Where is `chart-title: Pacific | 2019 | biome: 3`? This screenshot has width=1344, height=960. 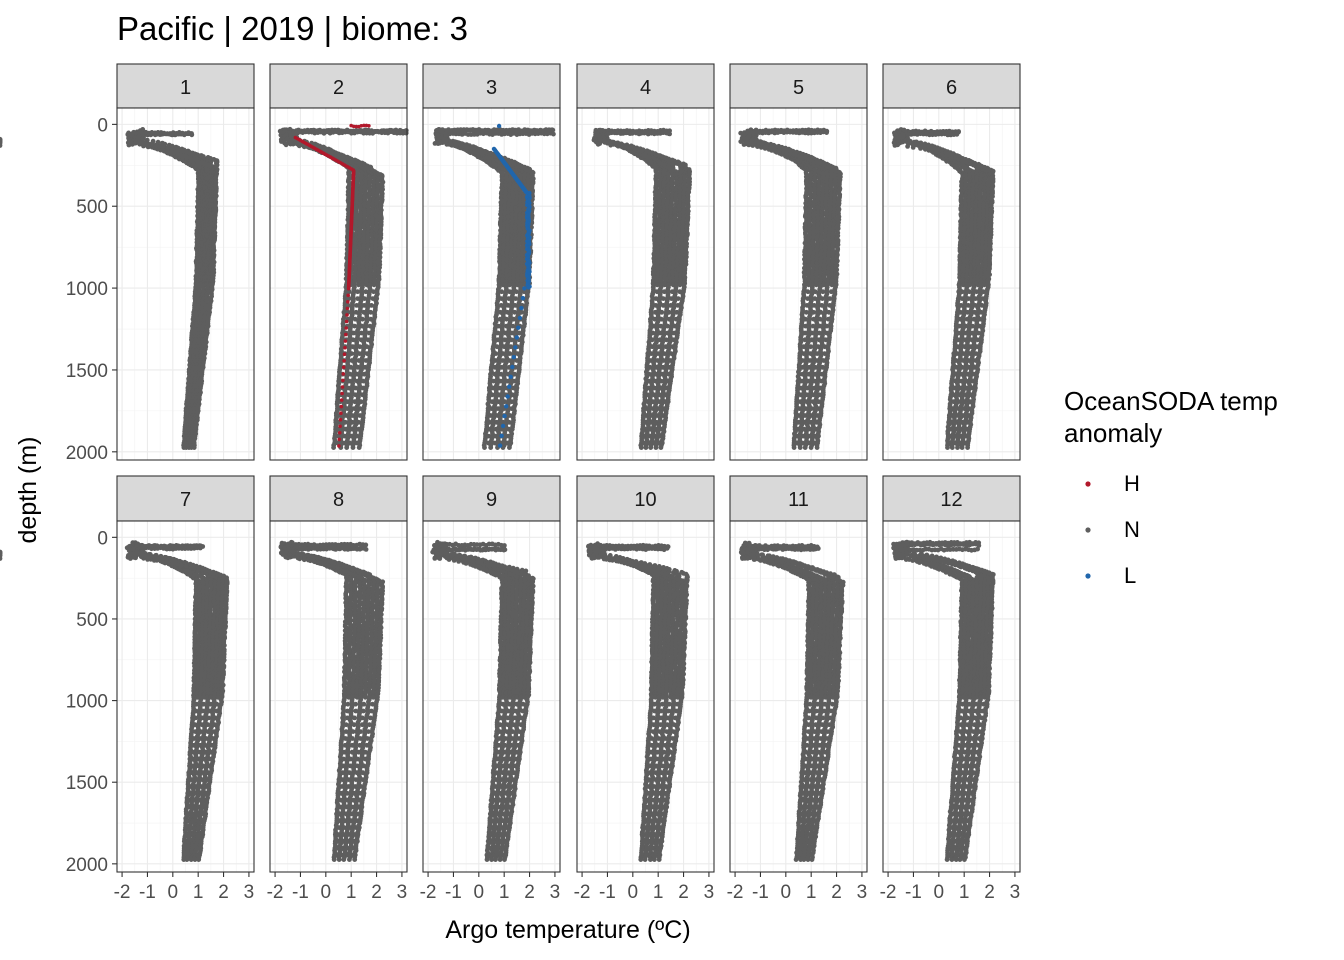
chart-title: Pacific | 2019 | biome: 3 is located at coordinates (292, 28).